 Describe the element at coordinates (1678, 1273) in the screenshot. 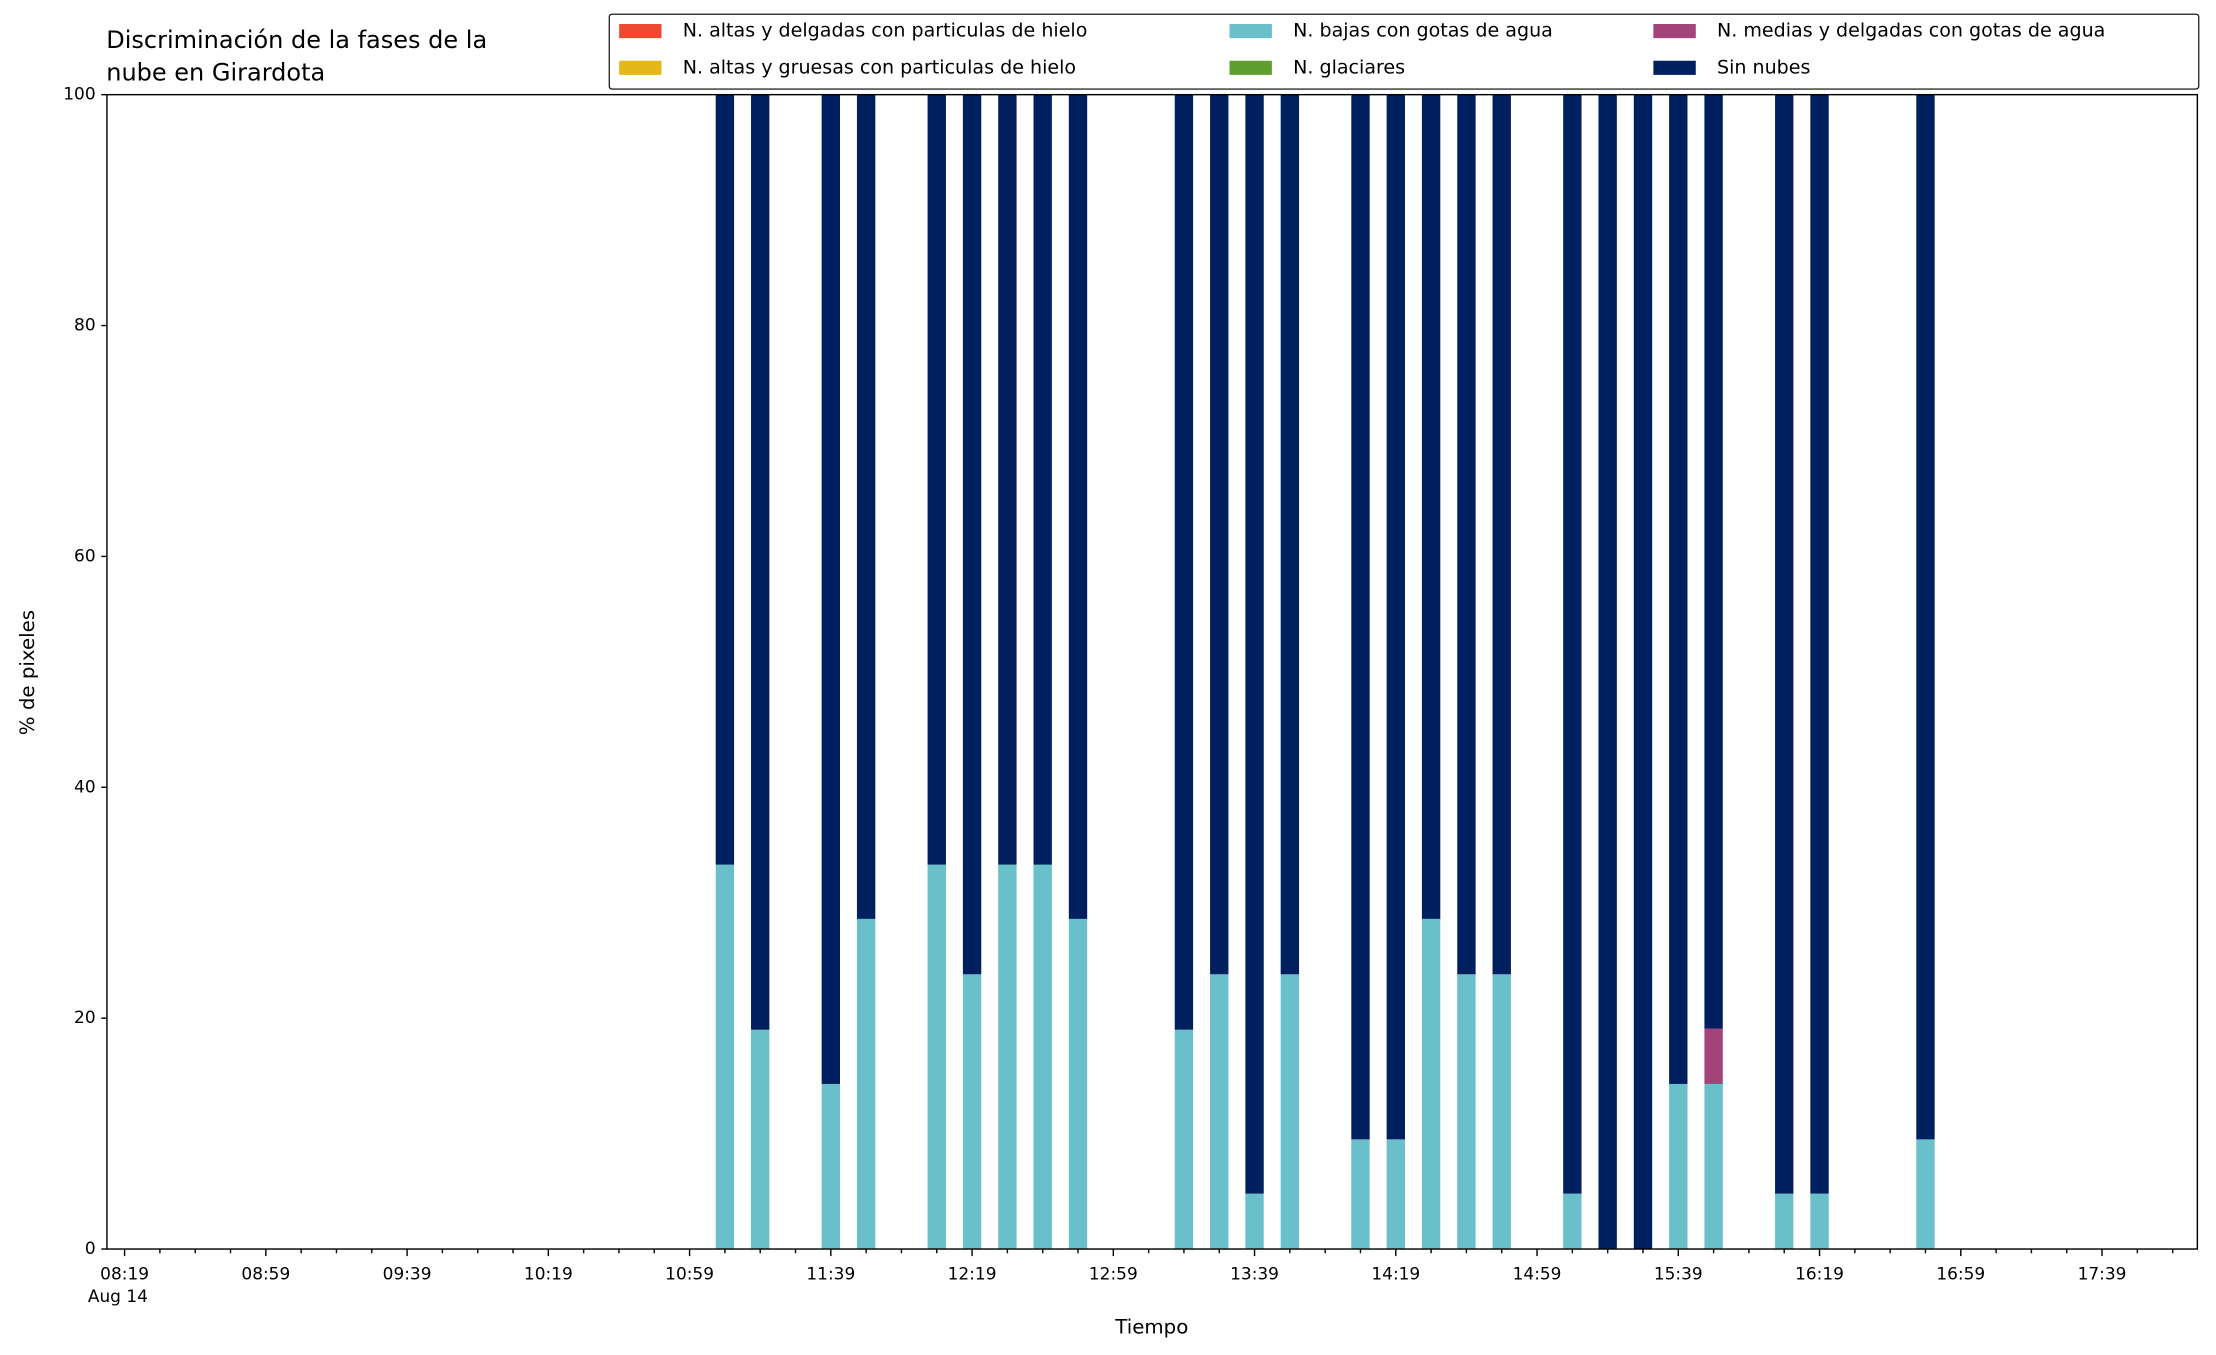

I see `x-tick-label: 15:39` at that location.